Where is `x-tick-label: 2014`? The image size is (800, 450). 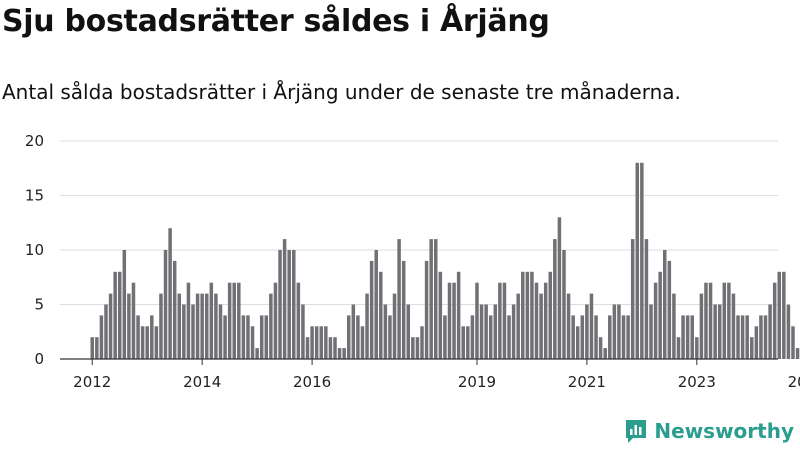 x-tick-label: 2014 is located at coordinates (202, 382).